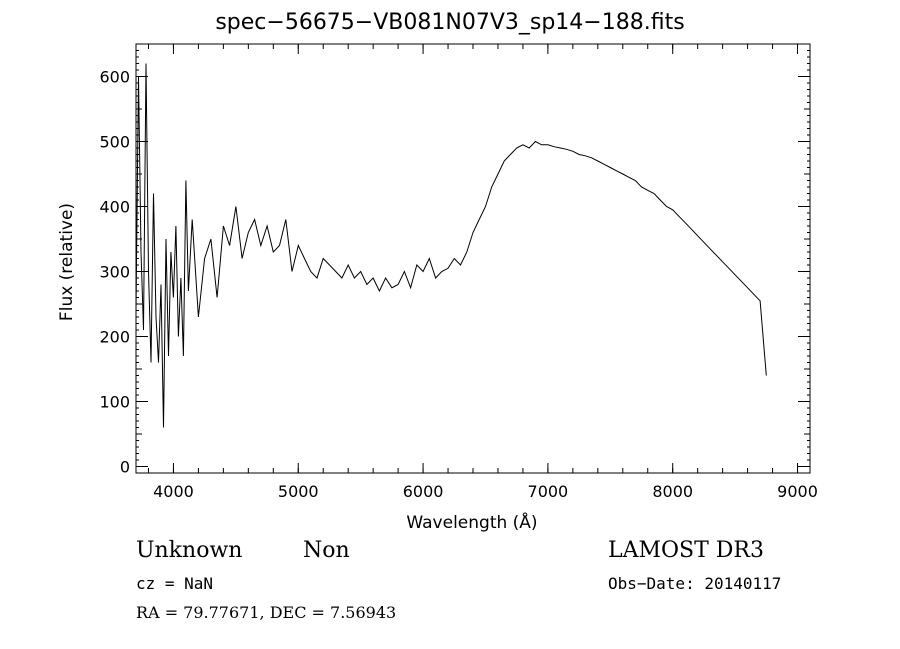  I want to click on redshift-label: cz = NaN, so click(175, 583).